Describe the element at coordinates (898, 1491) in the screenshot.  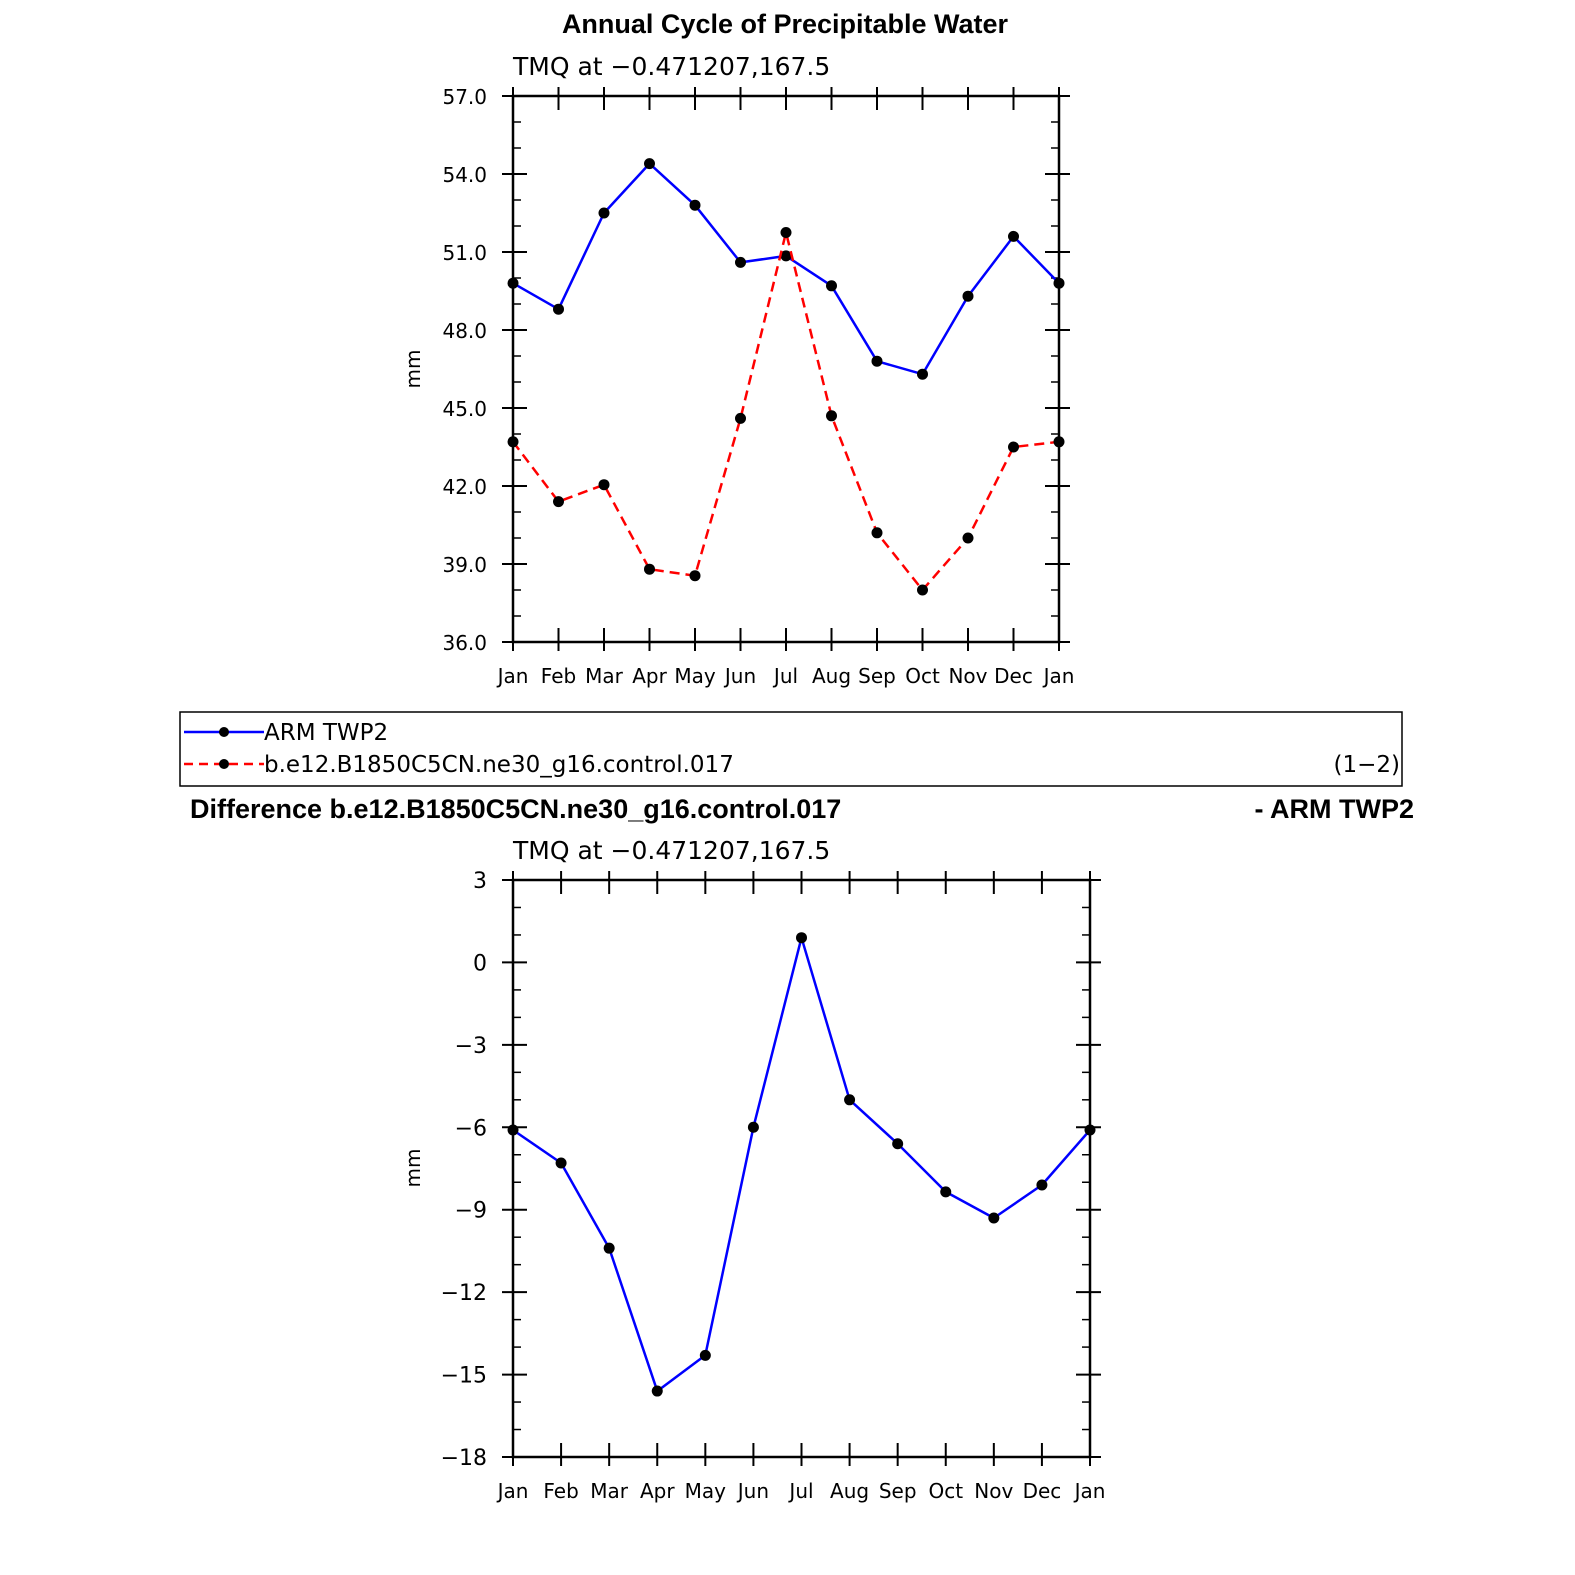
I see `diff-chart-x-tick-label: Sep` at that location.